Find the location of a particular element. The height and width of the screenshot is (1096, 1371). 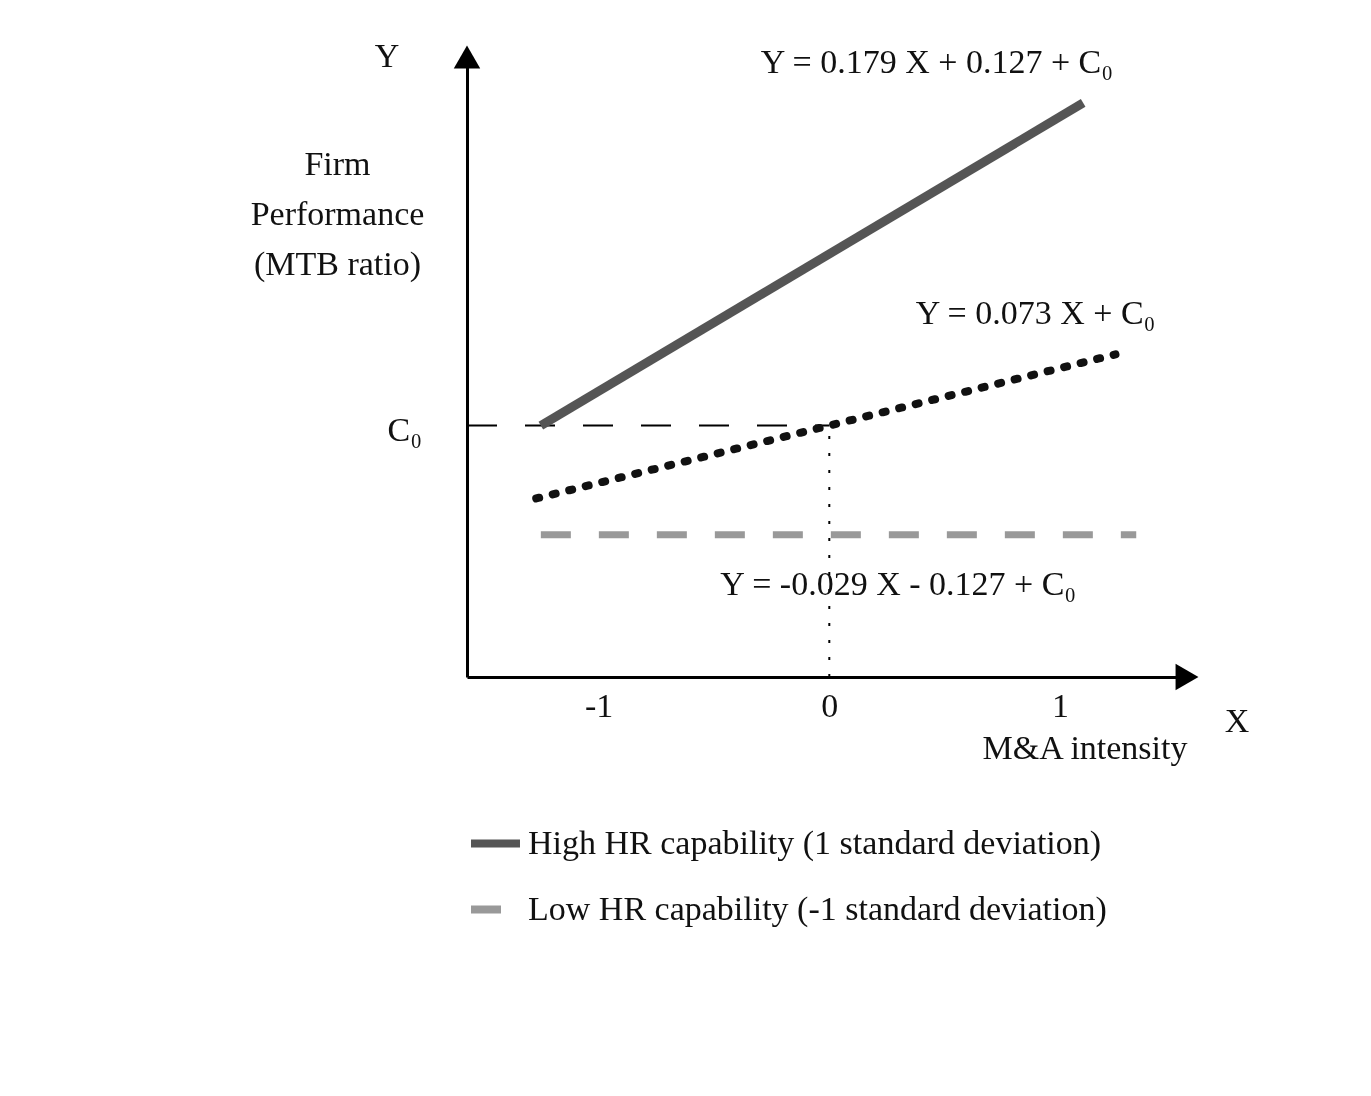

legend-label: High HR capability (1 standard deviation) is located at coordinates (815, 842).